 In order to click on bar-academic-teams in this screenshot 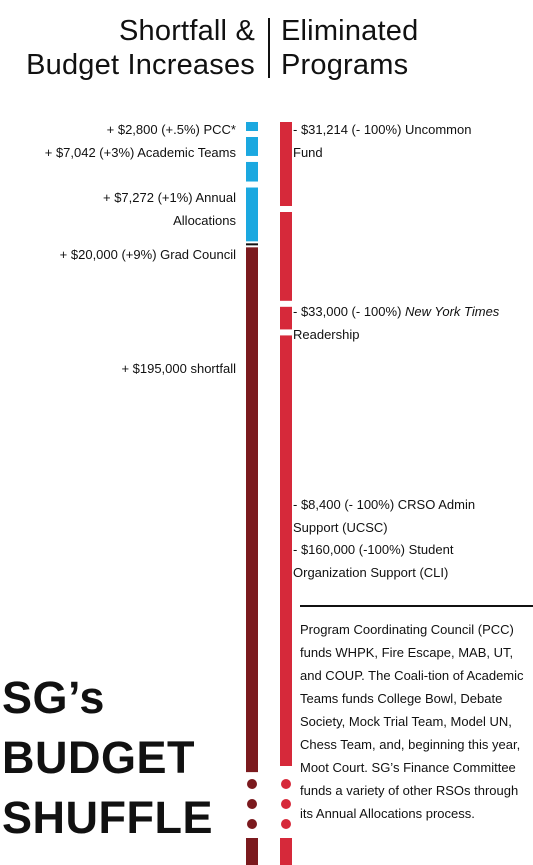, I will do `click(252, 146)`.